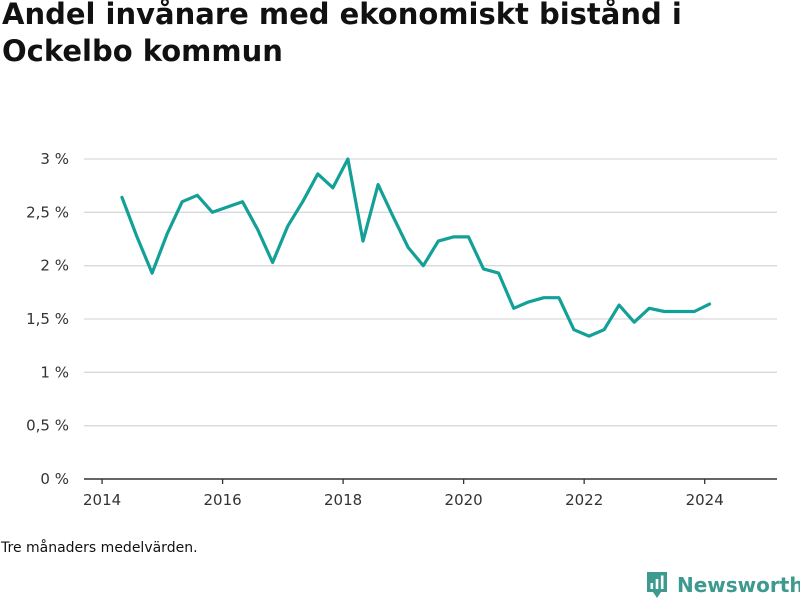 The width and height of the screenshot is (800, 600). I want to click on y-tick-label: 1 %, so click(54, 372).